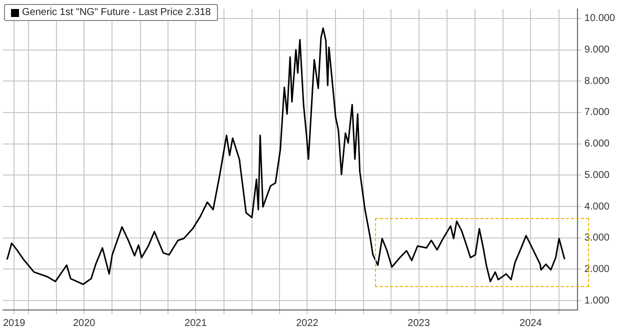 Image resolution: width=620 pixels, height=334 pixels. Describe the element at coordinates (84, 323) in the screenshot. I see `x-tick-label: 2020` at that location.